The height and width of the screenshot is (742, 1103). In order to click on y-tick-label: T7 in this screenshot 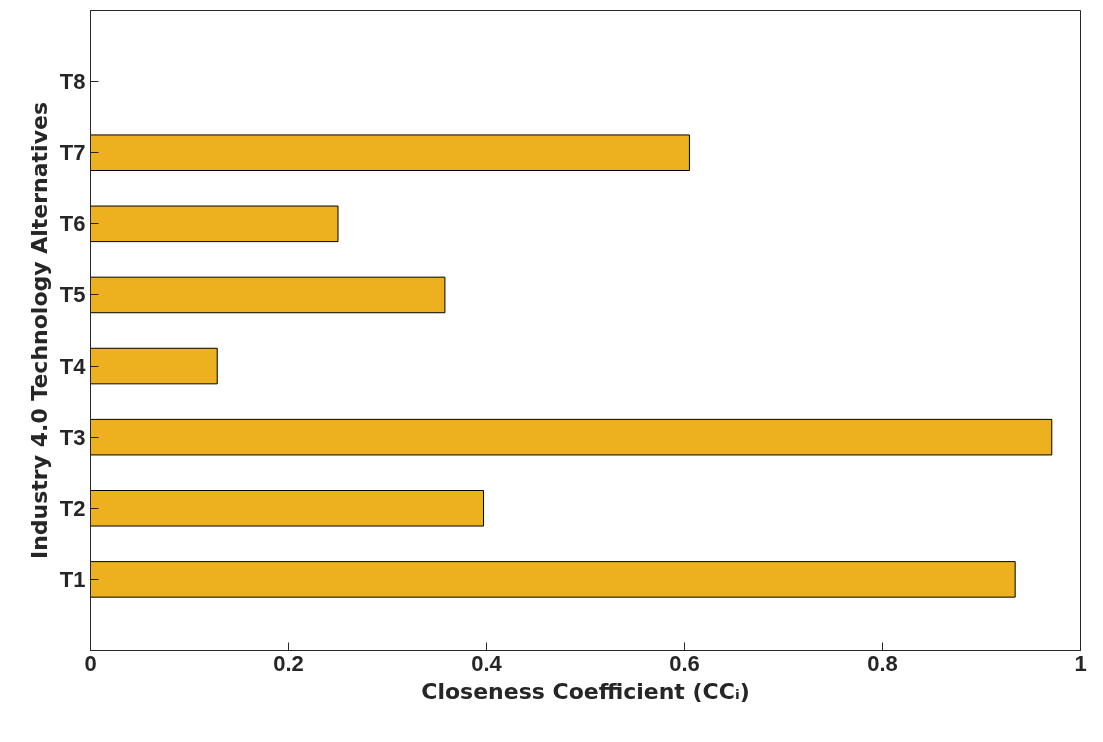, I will do `click(72, 153)`.